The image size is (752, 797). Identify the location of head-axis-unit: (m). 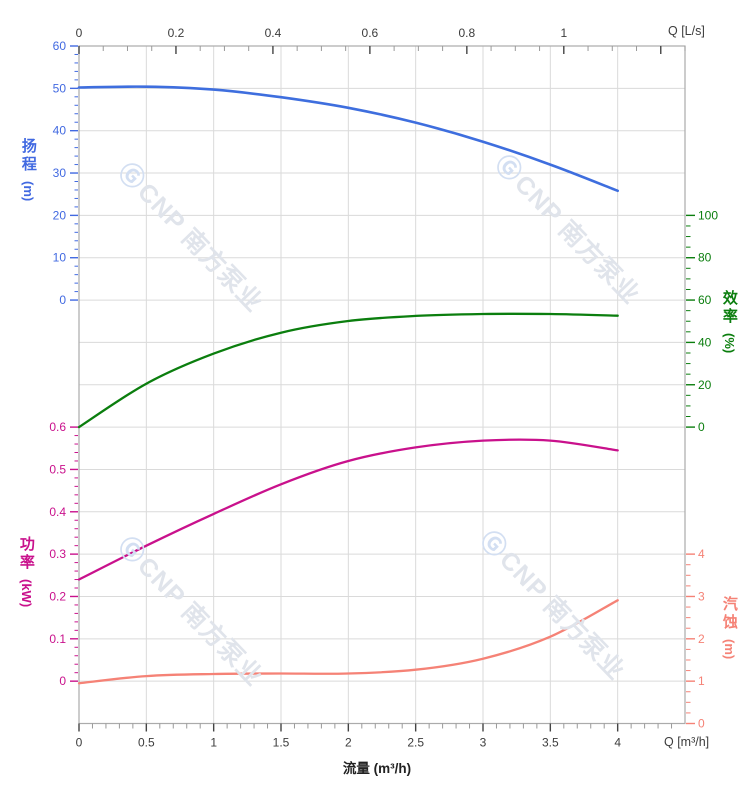
(28, 191).